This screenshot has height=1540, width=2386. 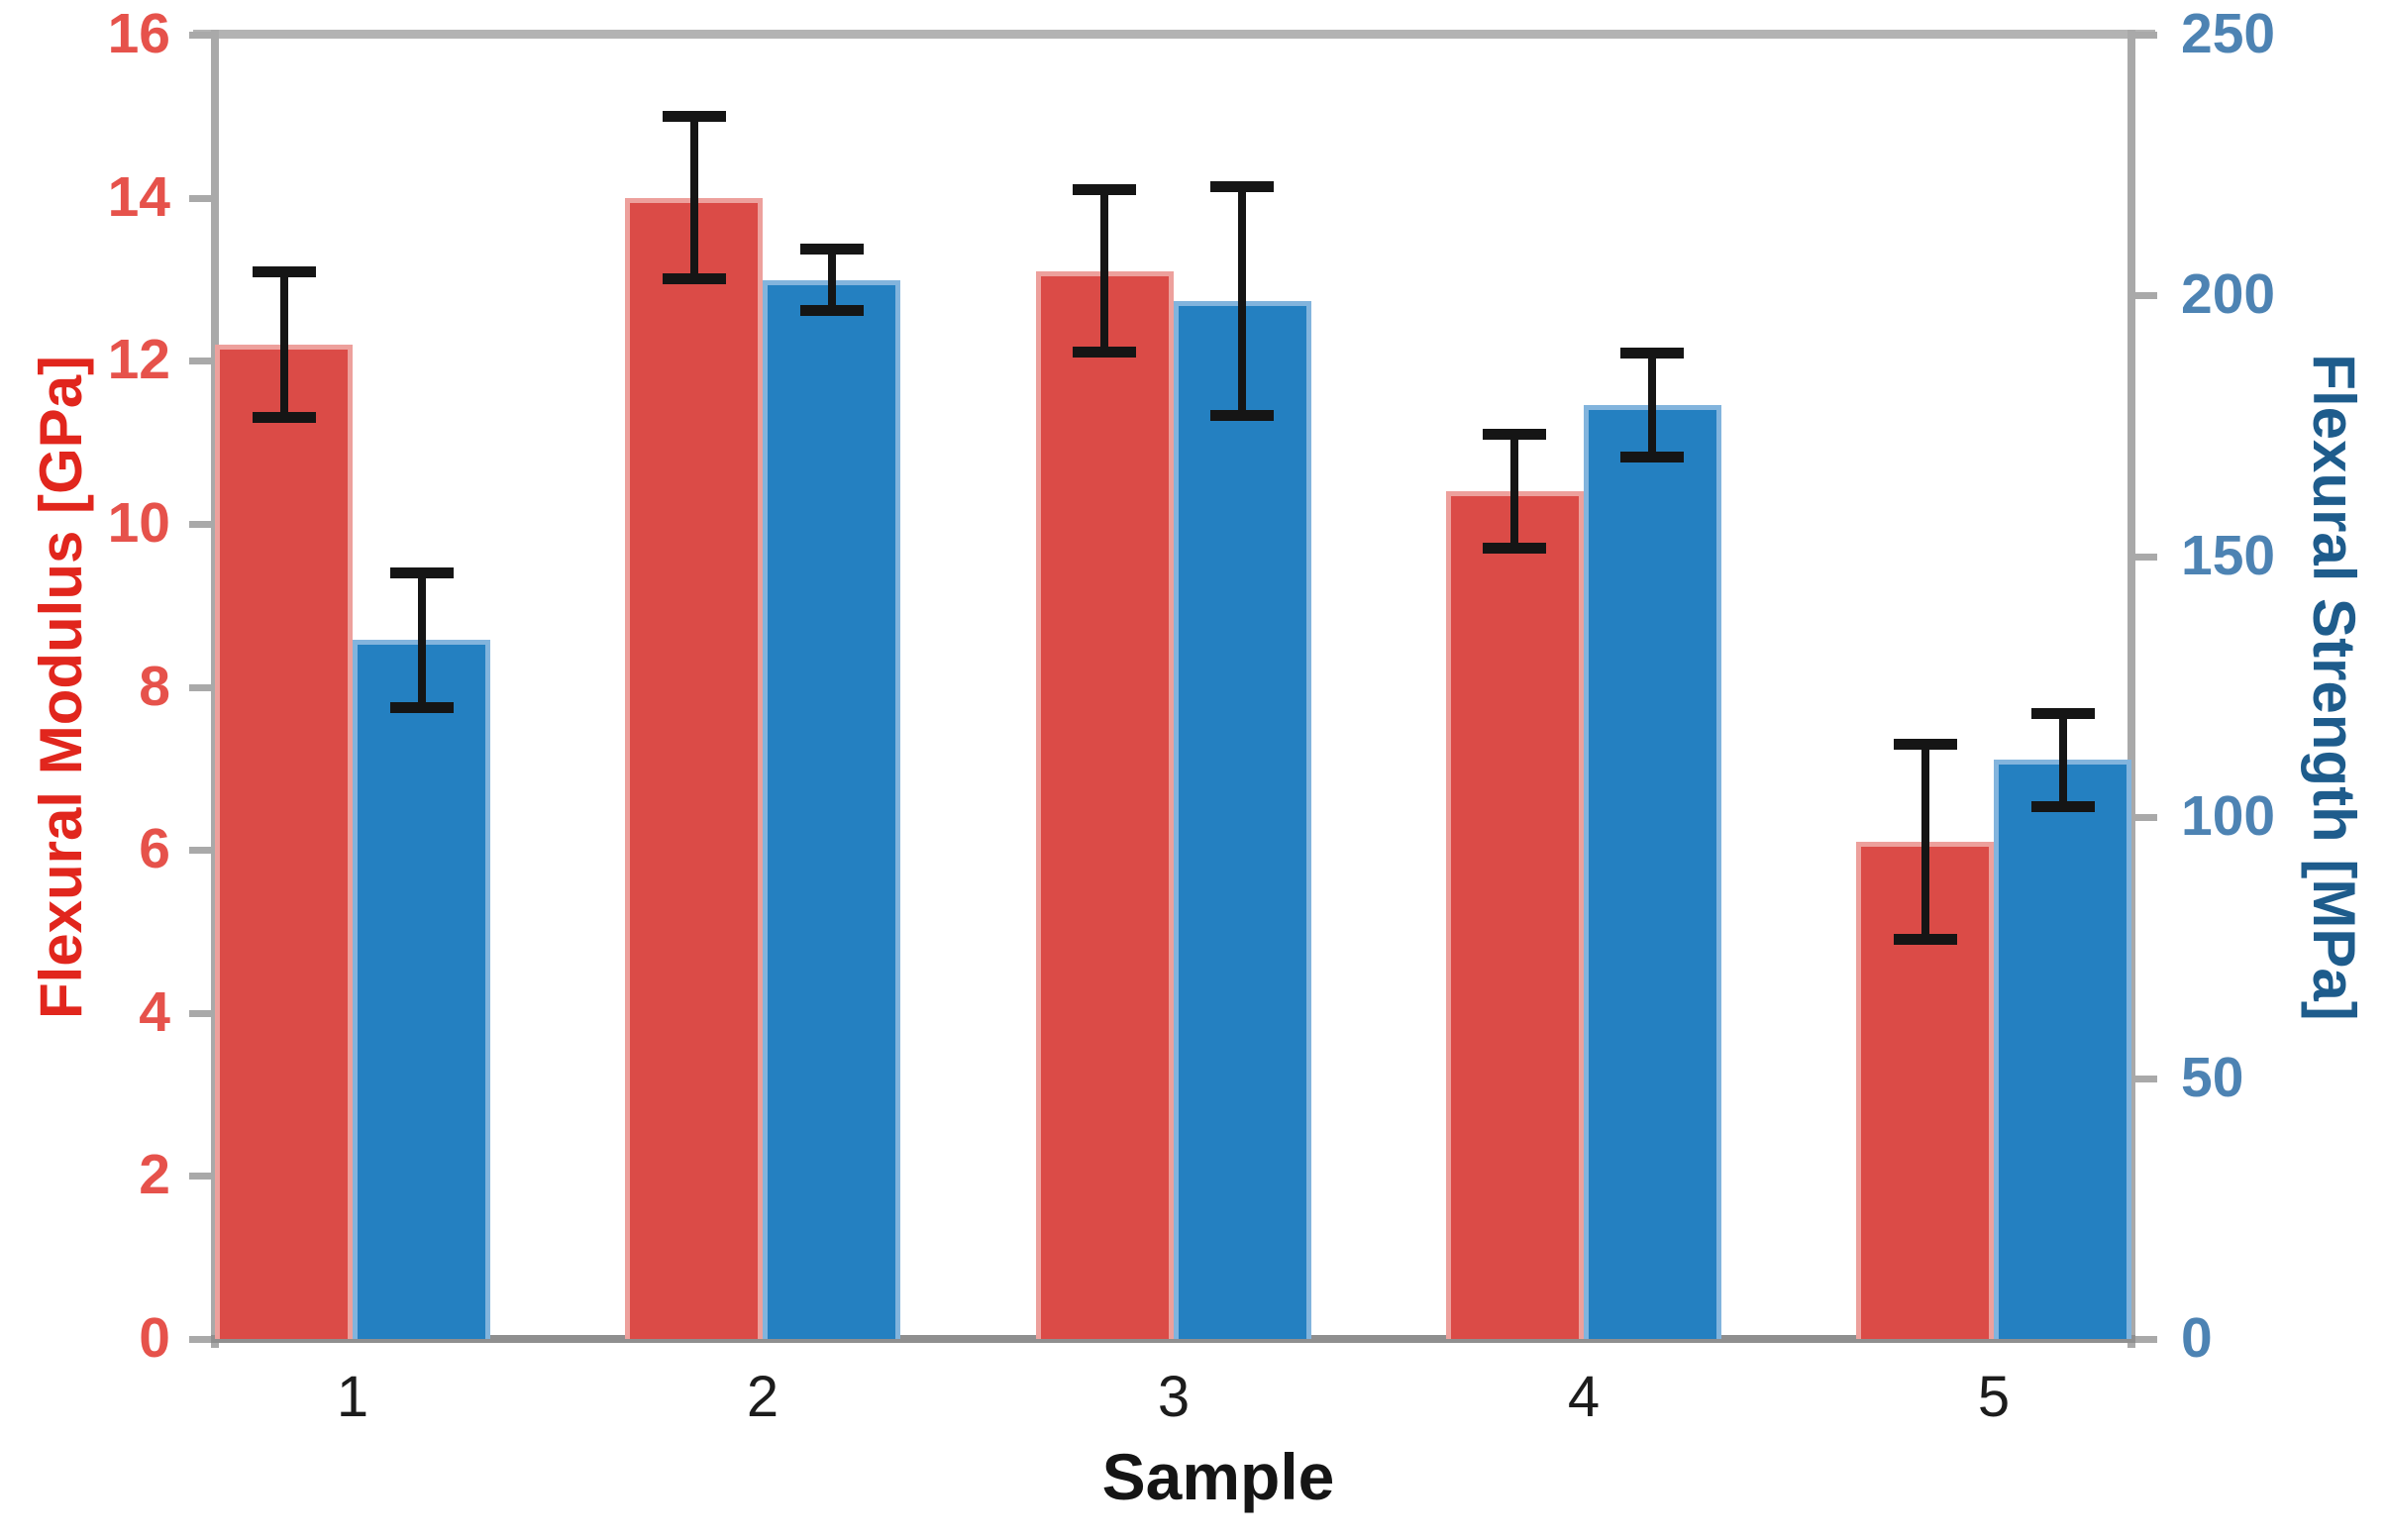 What do you see at coordinates (1218, 1476) in the screenshot?
I see `x-axis-title: Sample` at bounding box center [1218, 1476].